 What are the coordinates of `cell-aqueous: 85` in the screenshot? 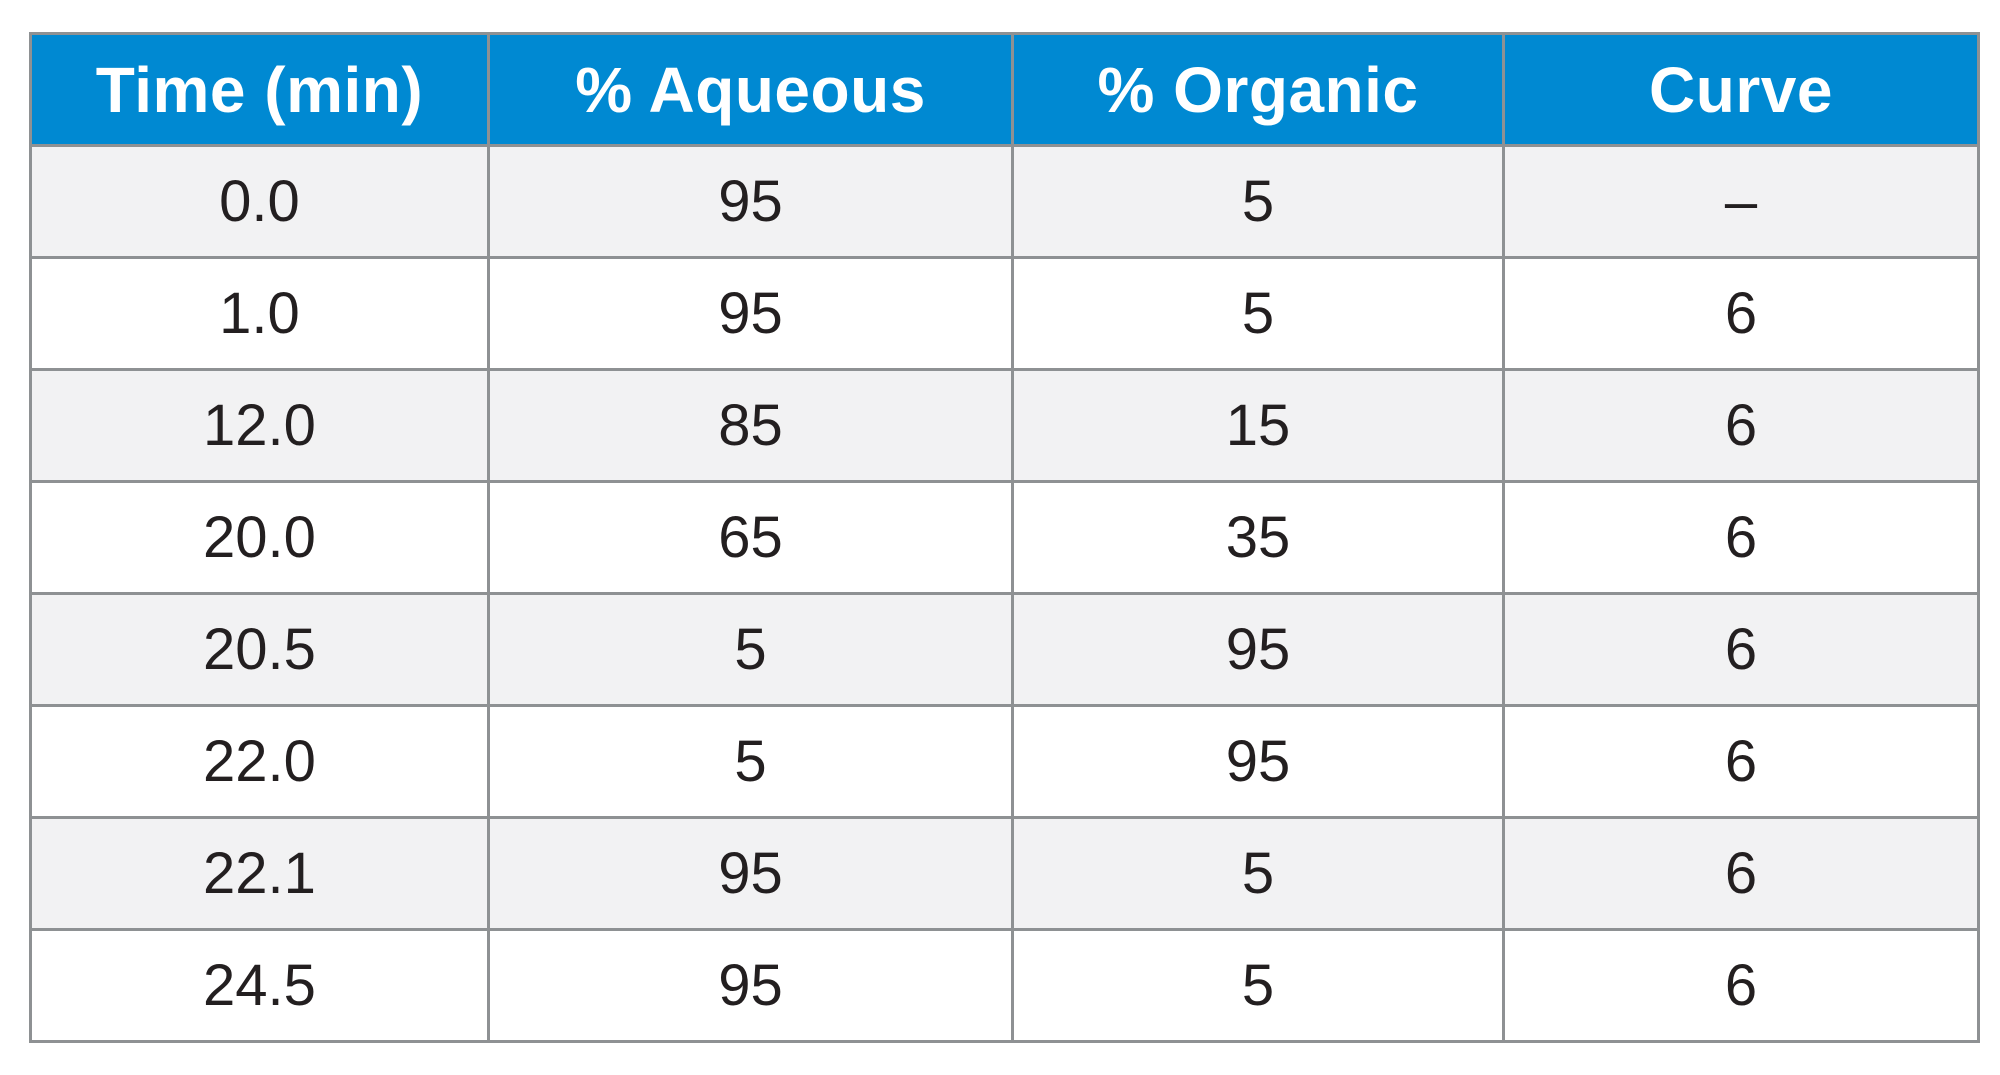 It's located at (750, 425).